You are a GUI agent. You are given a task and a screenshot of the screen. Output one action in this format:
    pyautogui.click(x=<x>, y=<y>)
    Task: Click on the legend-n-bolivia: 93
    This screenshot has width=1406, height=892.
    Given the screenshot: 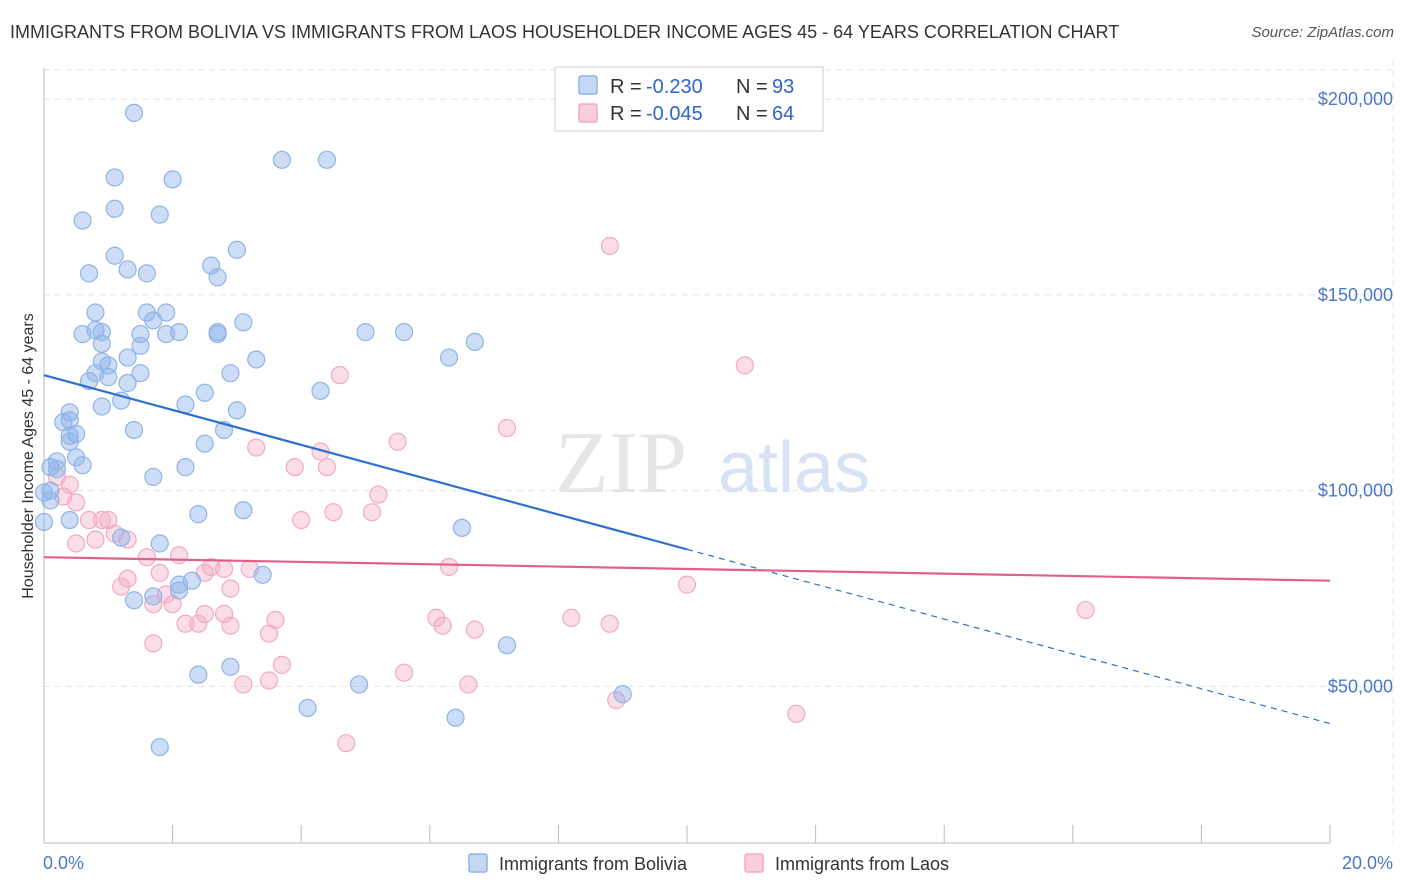 What is the action you would take?
    pyautogui.click(x=783, y=87)
    